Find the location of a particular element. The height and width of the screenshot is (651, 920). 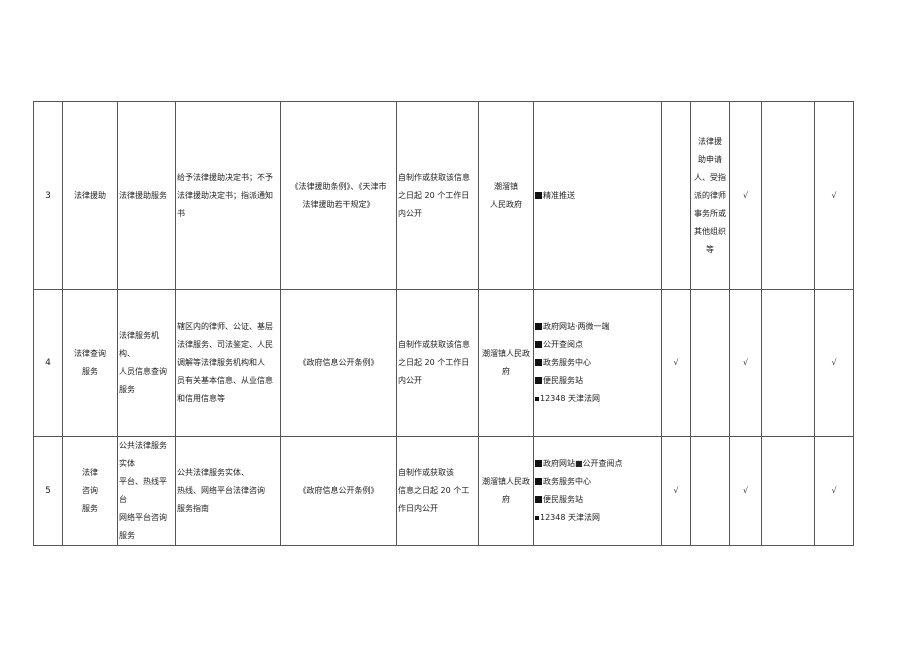

cell-line: 辖区内的律师、公证、基层 is located at coordinates (225, 326).